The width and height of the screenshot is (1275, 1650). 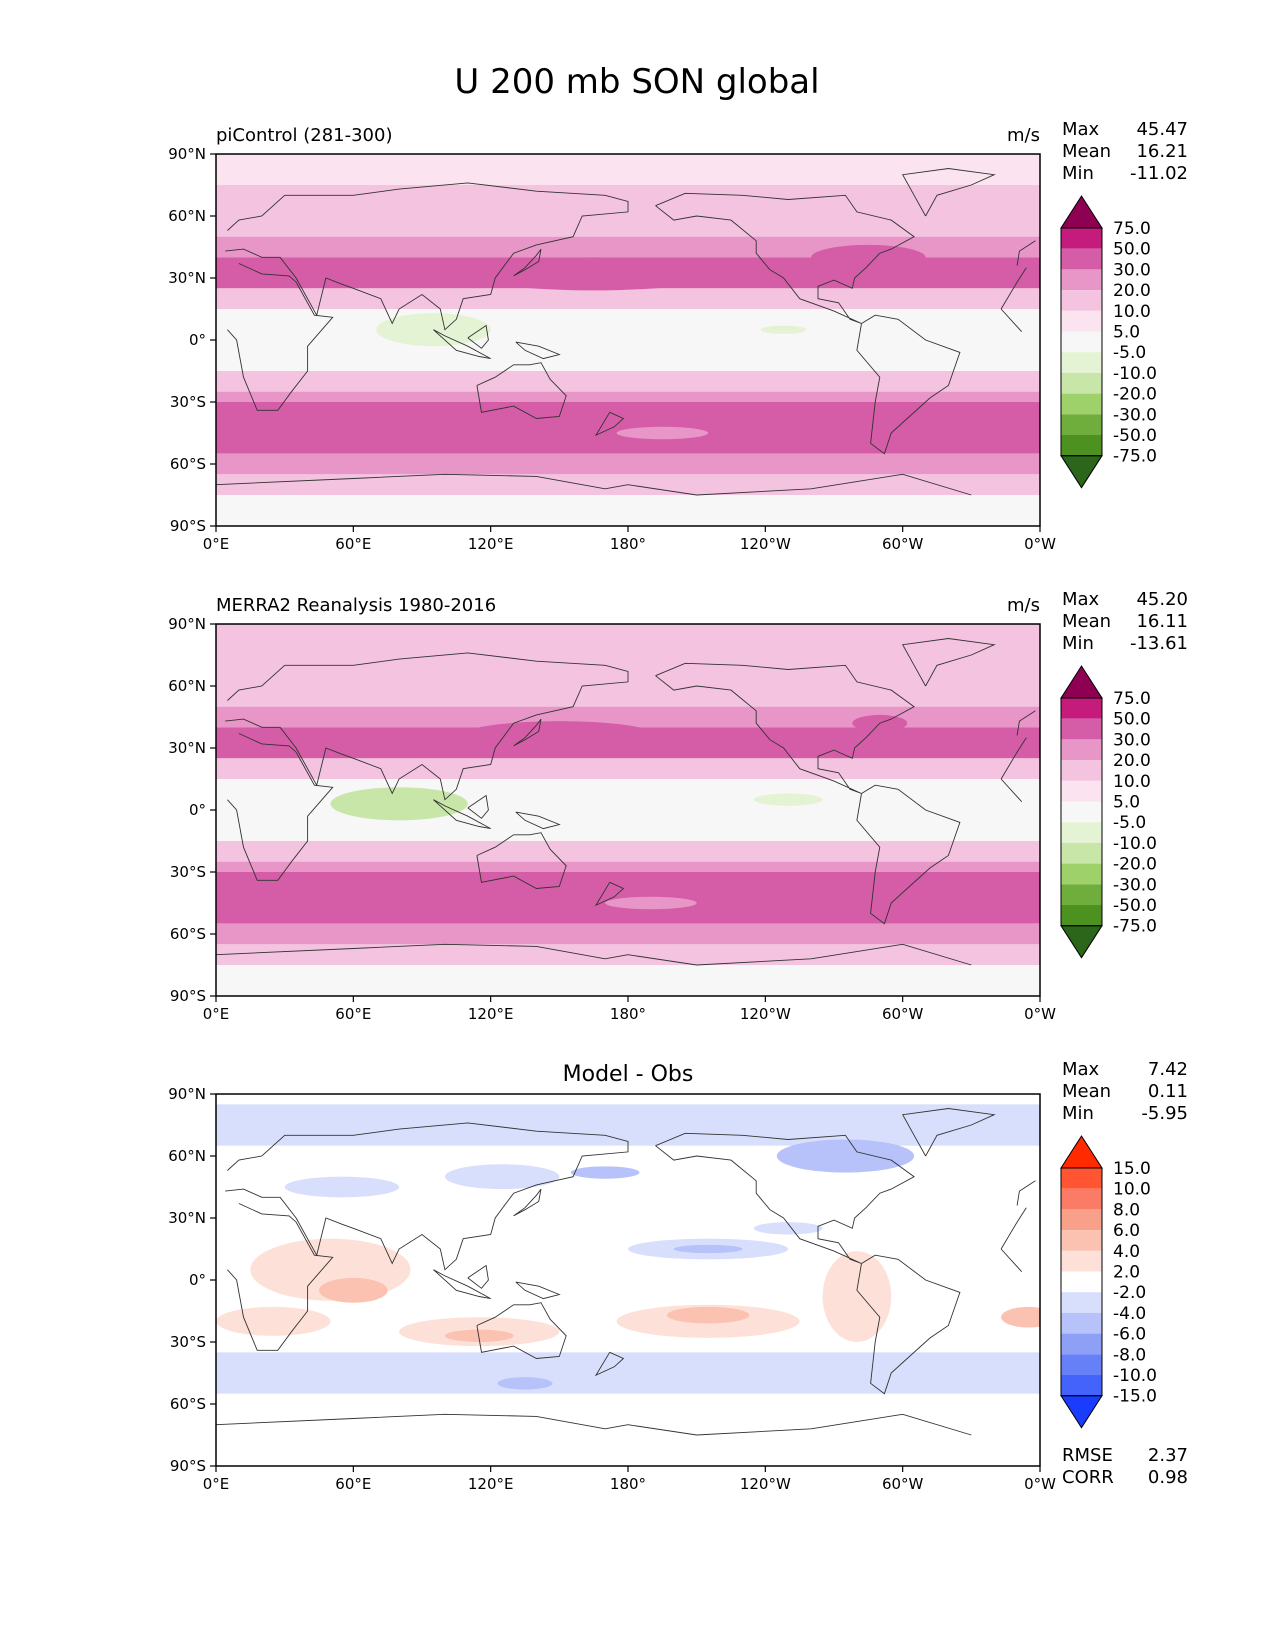 I want to click on stats-block: Max 45.20 Mean 16.11 Min -13.61, so click(x=1125, y=621).